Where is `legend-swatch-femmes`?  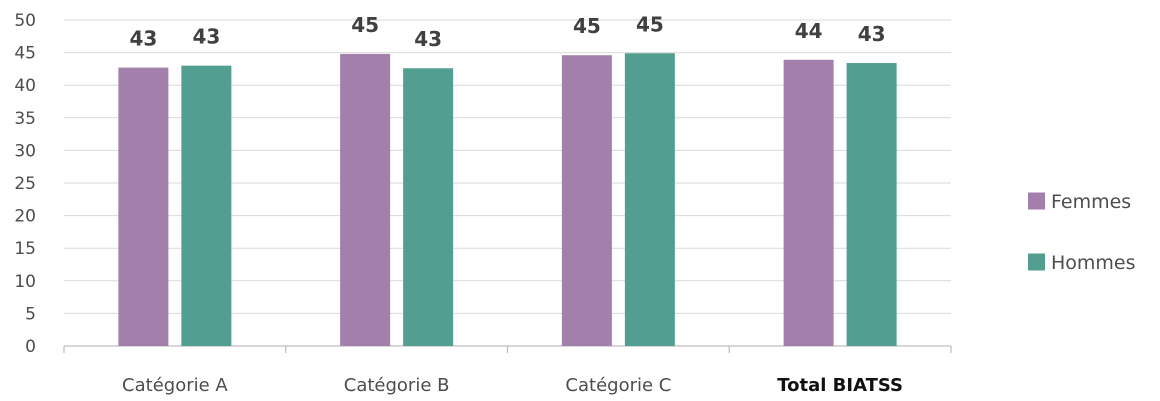 legend-swatch-femmes is located at coordinates (1036, 201).